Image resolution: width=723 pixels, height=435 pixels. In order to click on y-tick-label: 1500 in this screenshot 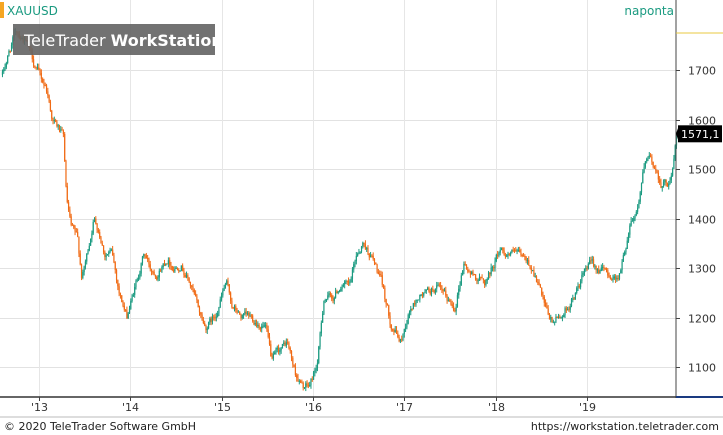, I will do `click(702, 170)`.